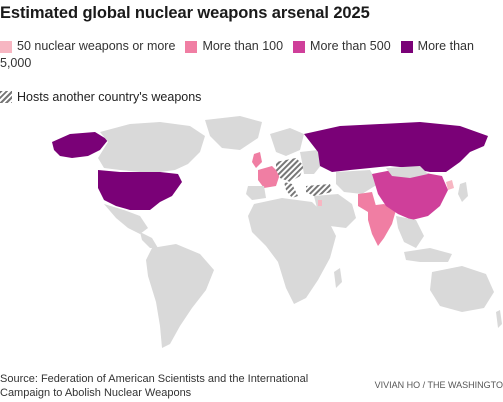 The image size is (503, 402). Describe the element at coordinates (180, 296) in the screenshot. I see `south-america` at that location.